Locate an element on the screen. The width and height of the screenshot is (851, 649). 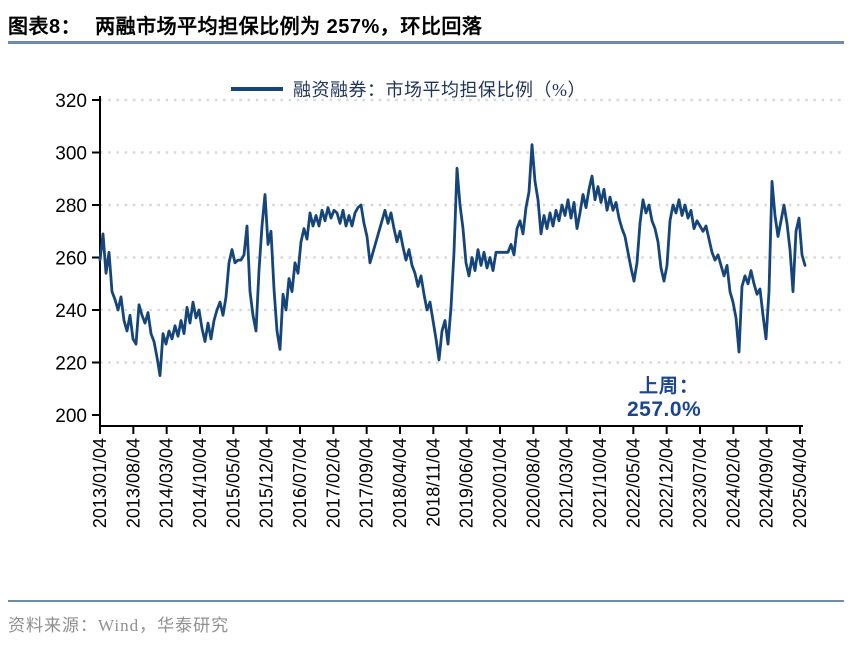
x-tick-label: 2018/11/04 is located at coordinates (433, 482).